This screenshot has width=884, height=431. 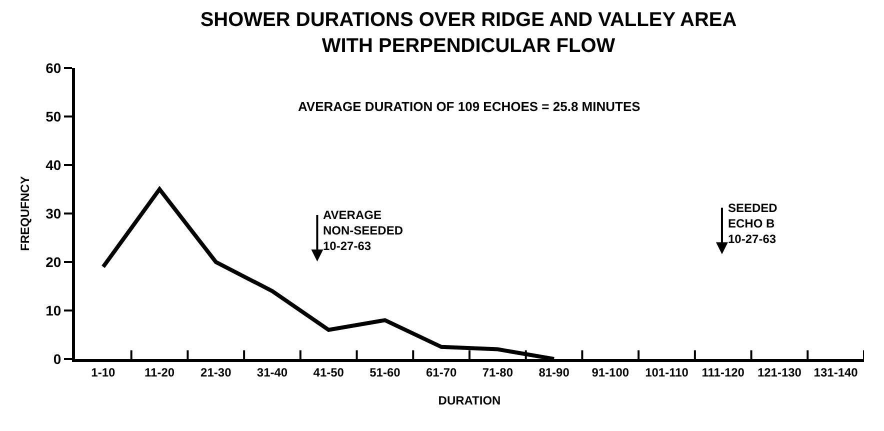 What do you see at coordinates (723, 372) in the screenshot?
I see `x-tick-label: 111-120` at bounding box center [723, 372].